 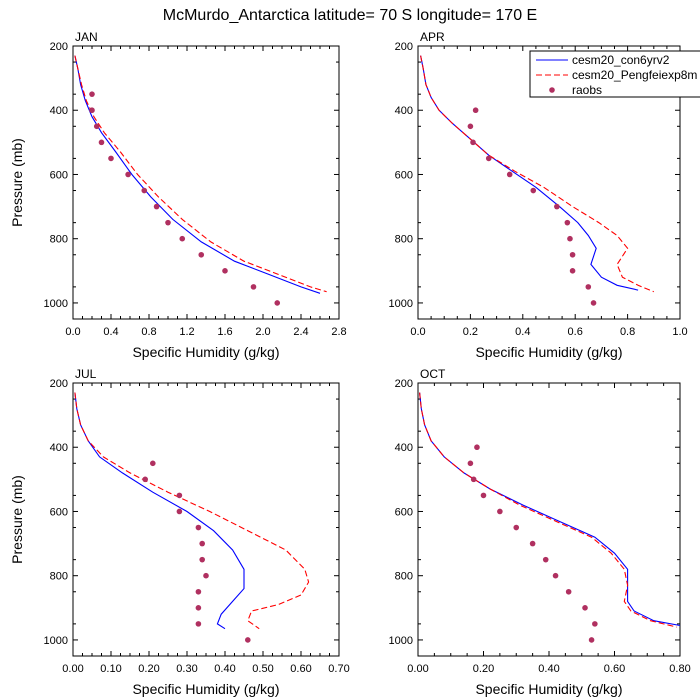 I want to click on x-tick-label: 0.30, so click(x=186, y=669).